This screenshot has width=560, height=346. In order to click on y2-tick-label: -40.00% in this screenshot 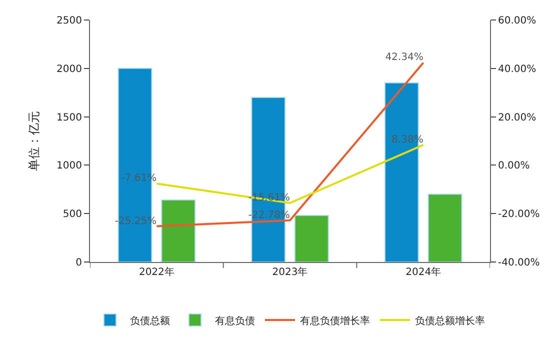, I will do `click(519, 263)`.